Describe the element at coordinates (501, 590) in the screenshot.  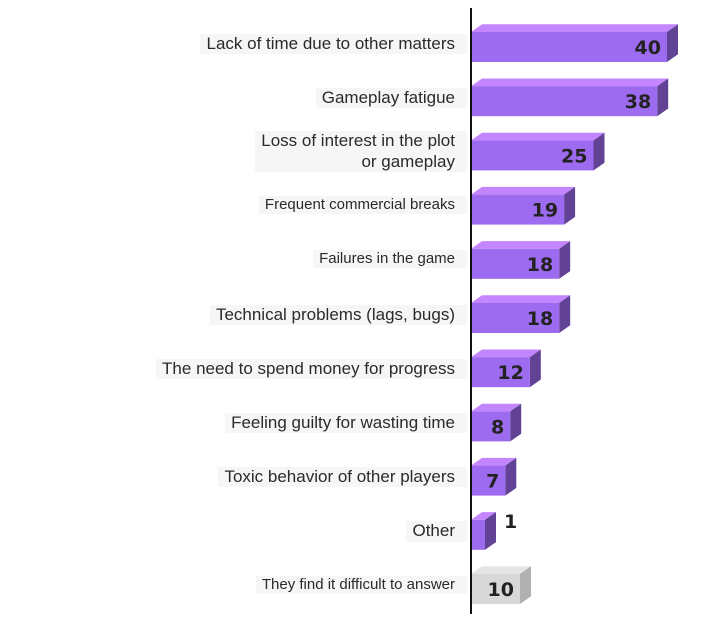
I see `value-label: 10` at that location.